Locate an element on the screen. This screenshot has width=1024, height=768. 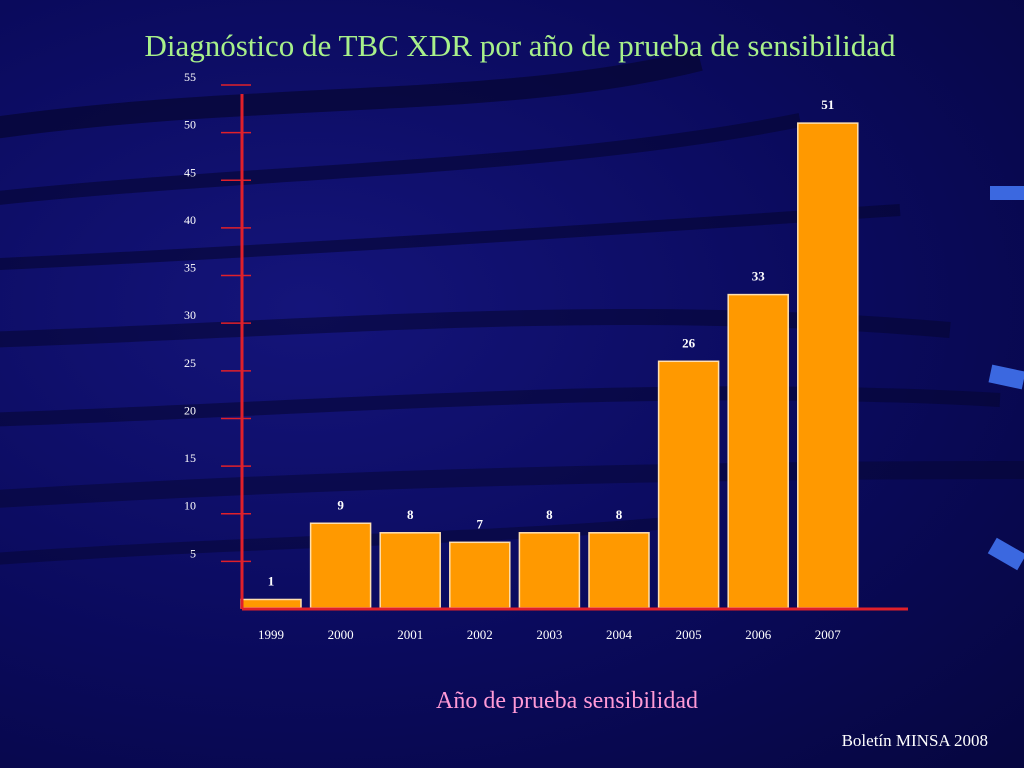
bar-2000 is located at coordinates (340, 565).